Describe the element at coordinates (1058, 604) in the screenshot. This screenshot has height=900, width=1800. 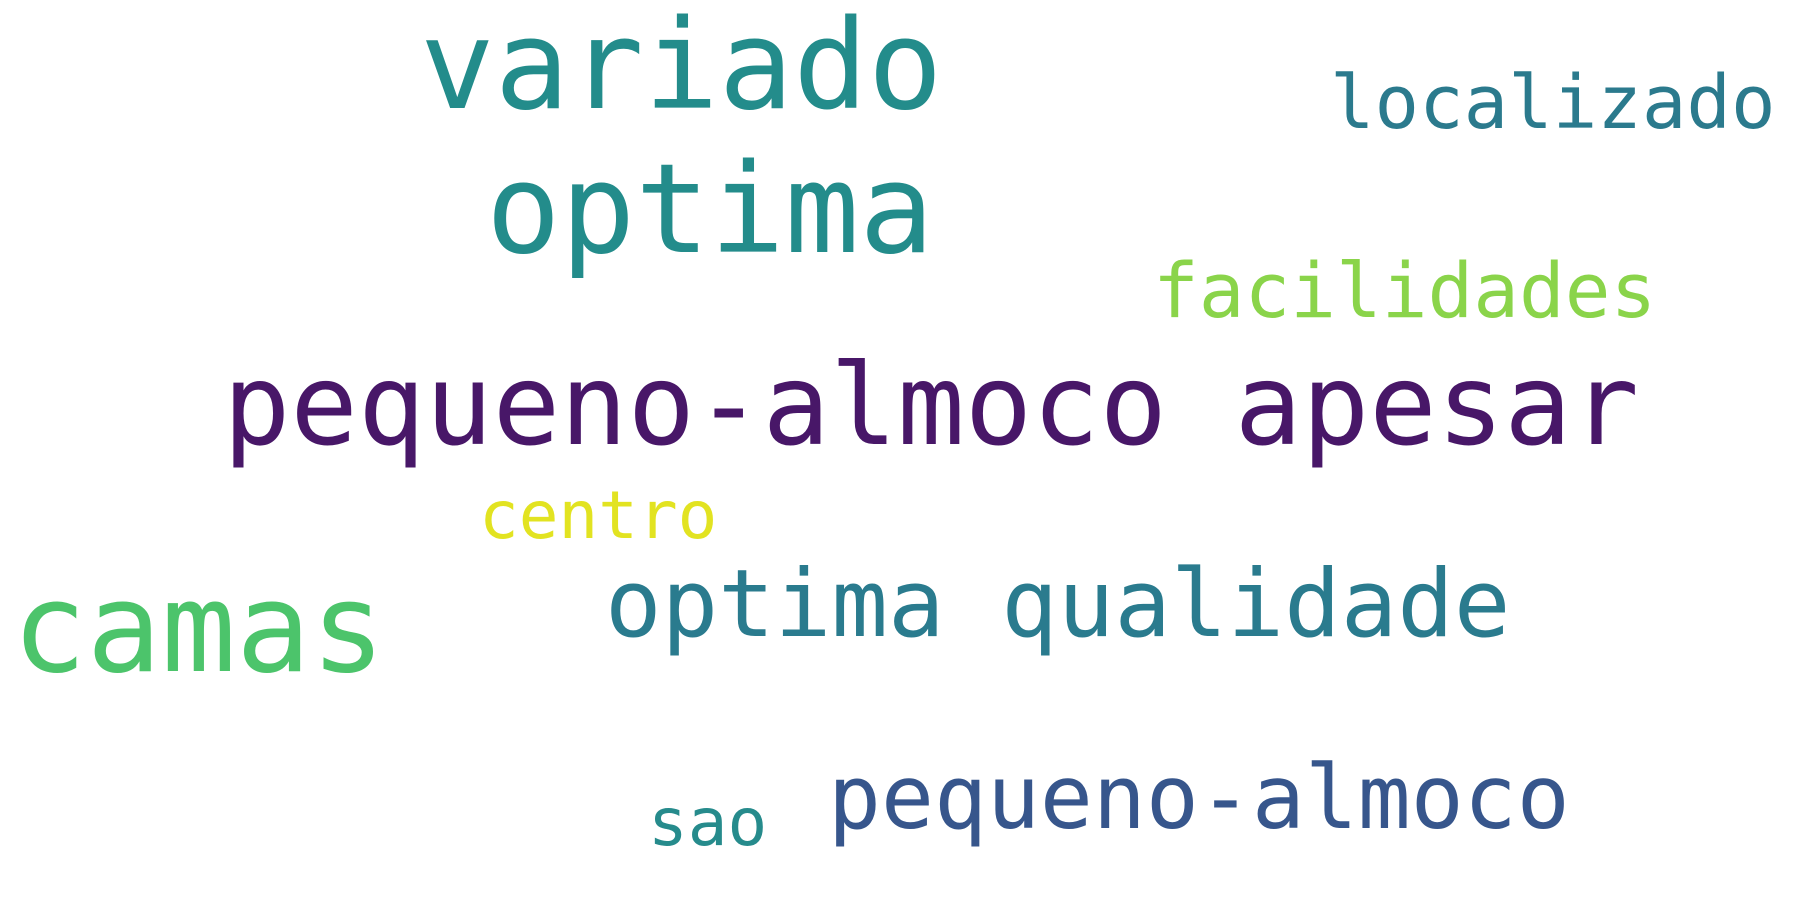
I see `word-optima-qualidade: optima qualidade` at that location.